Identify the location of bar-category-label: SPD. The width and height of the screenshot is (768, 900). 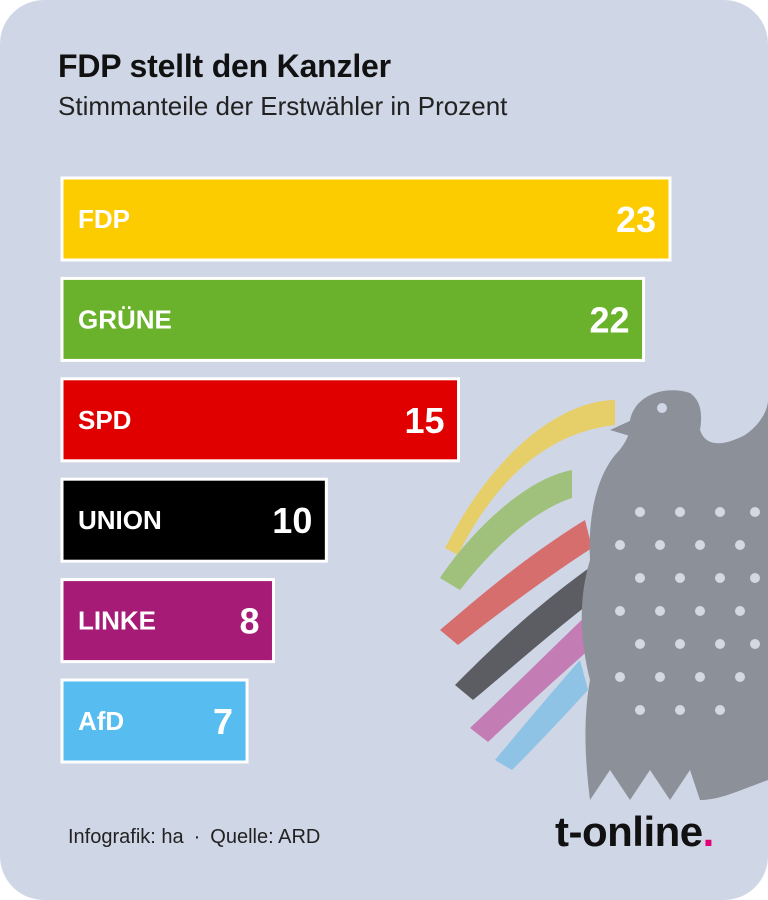
(104, 420).